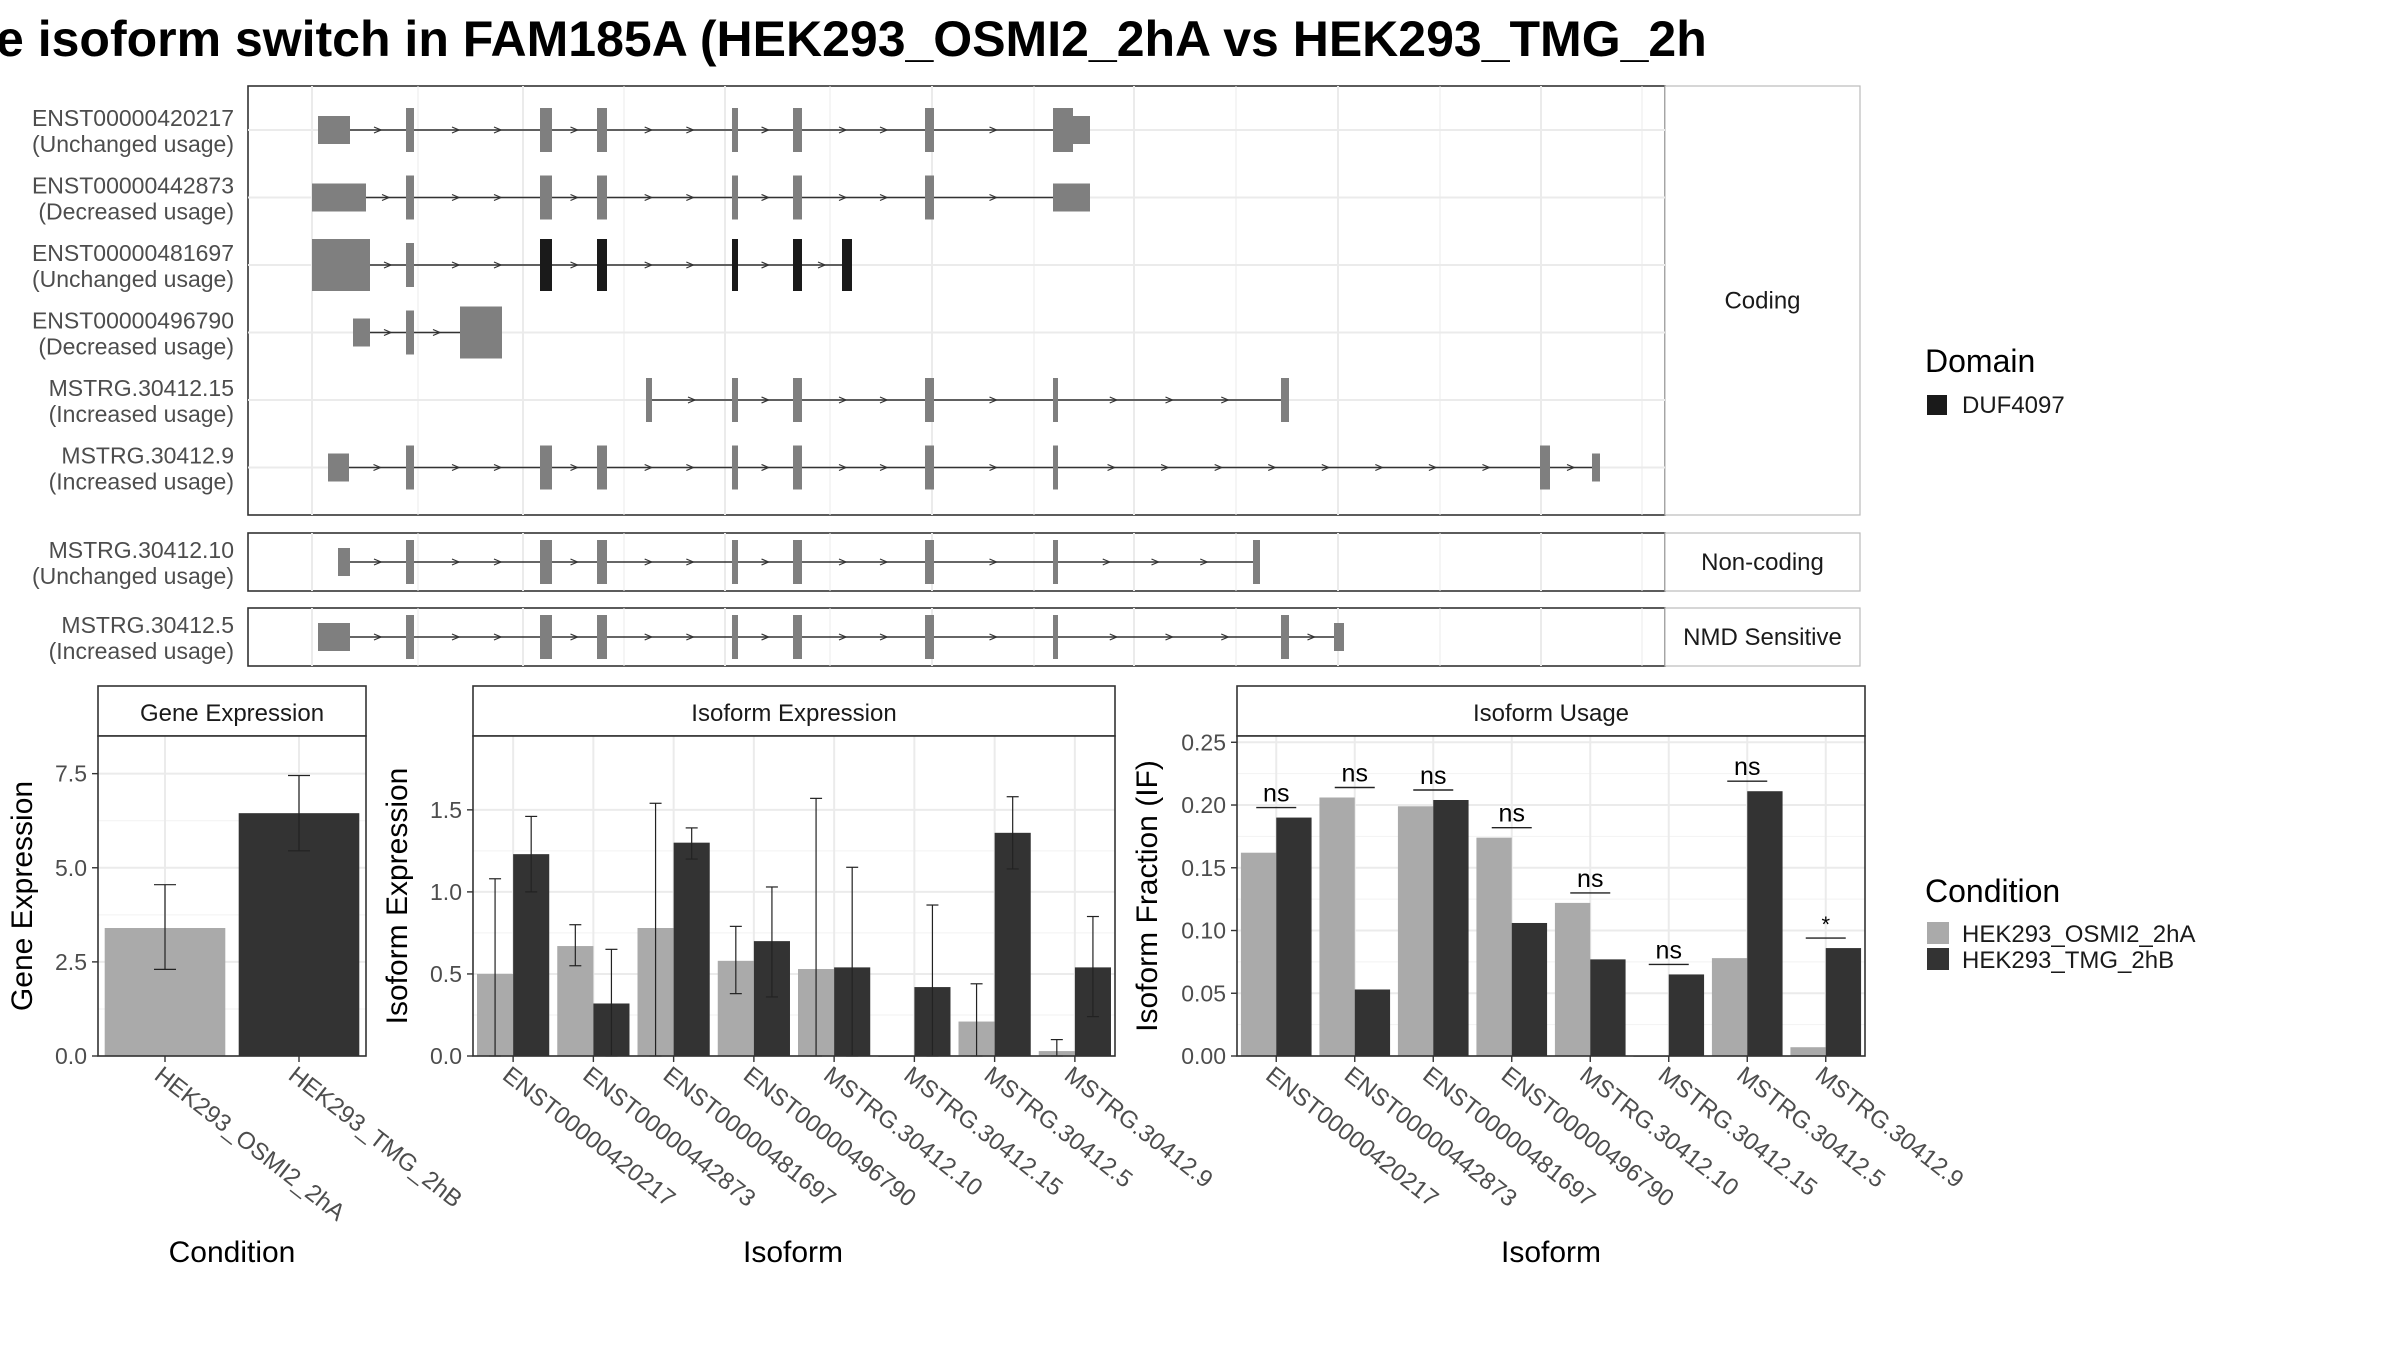 The width and height of the screenshot is (2400, 1350). I want to click on transcript-id-label: ENST00000420217, so click(133, 118).